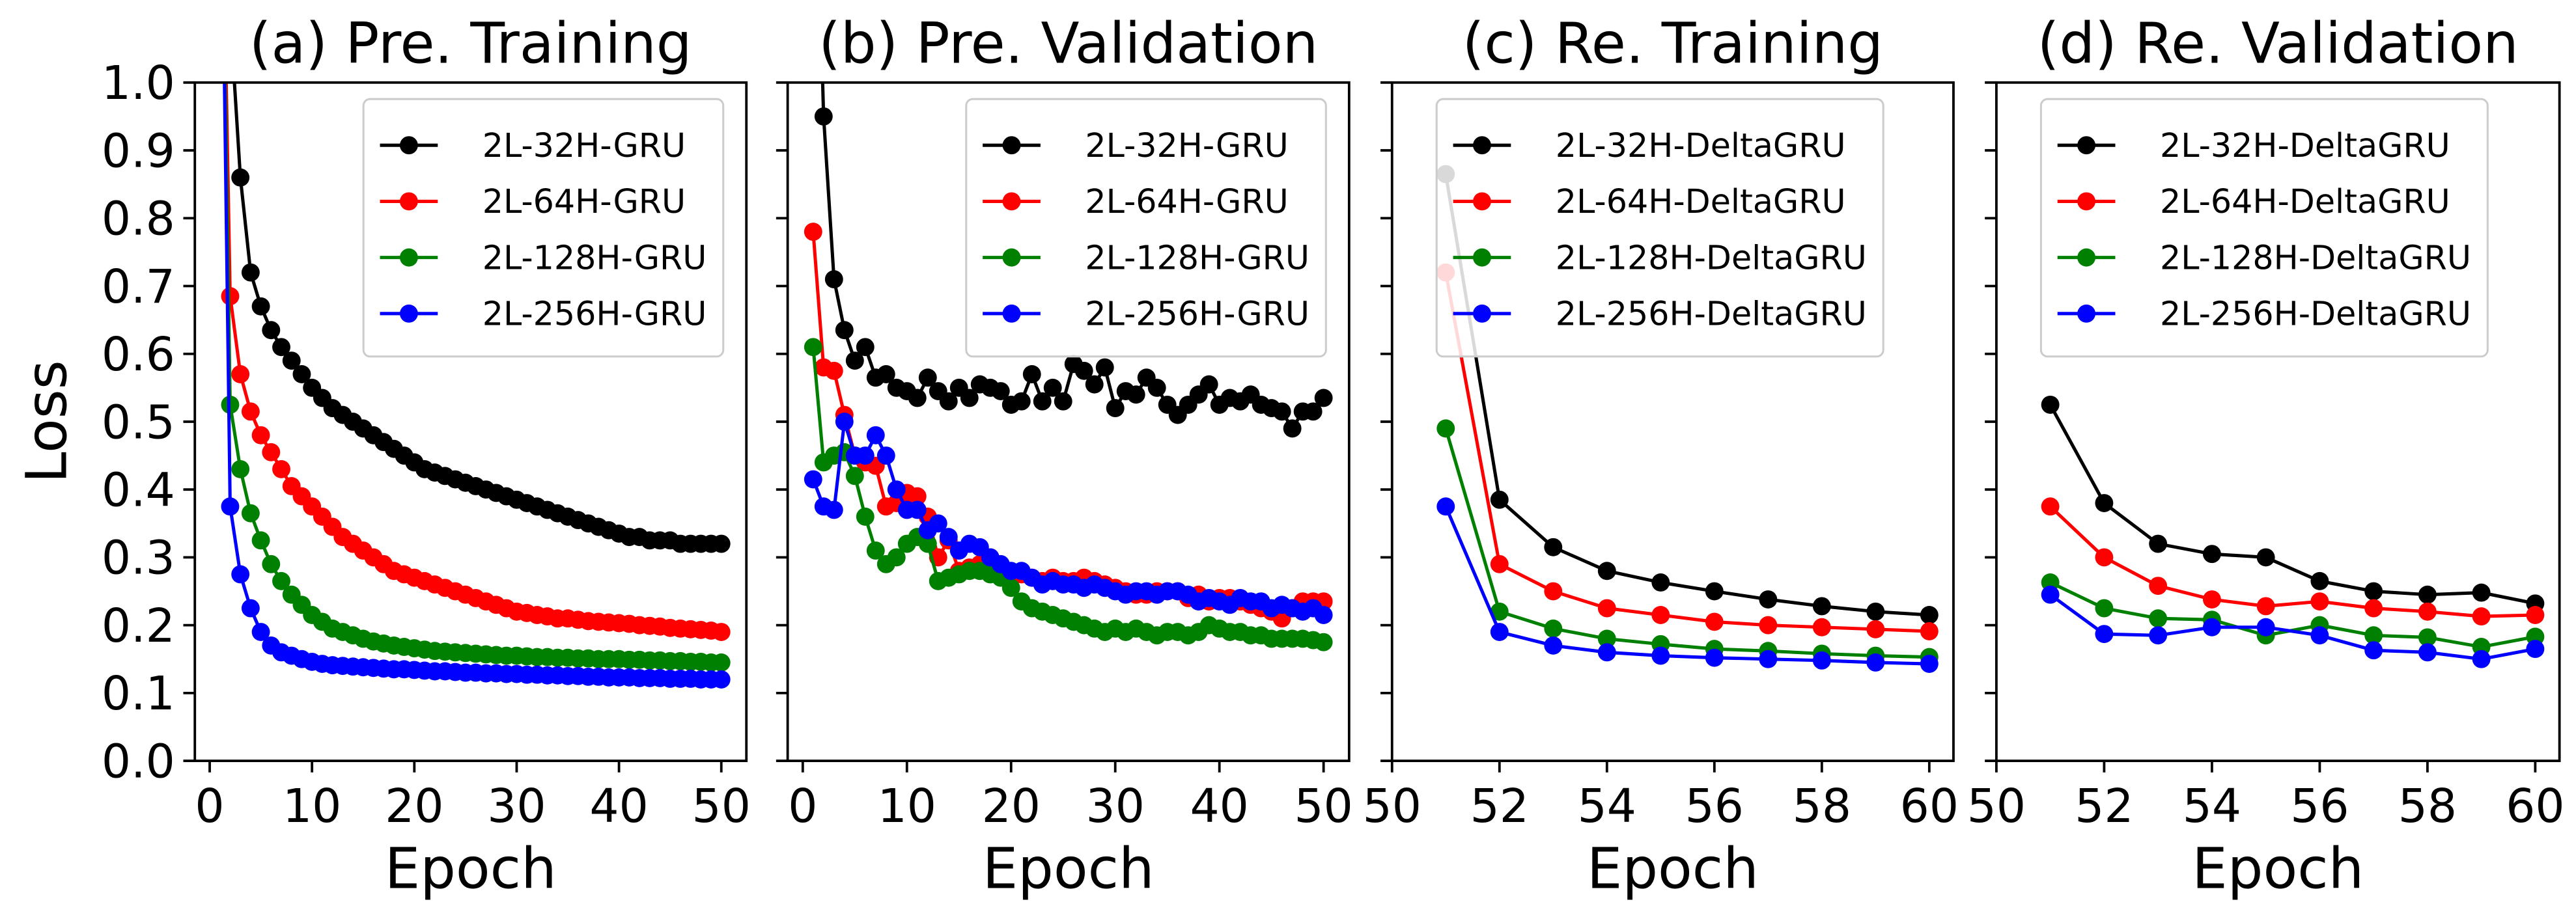  What do you see at coordinates (1607, 806) in the screenshot?
I see `x-tick-label: 54` at bounding box center [1607, 806].